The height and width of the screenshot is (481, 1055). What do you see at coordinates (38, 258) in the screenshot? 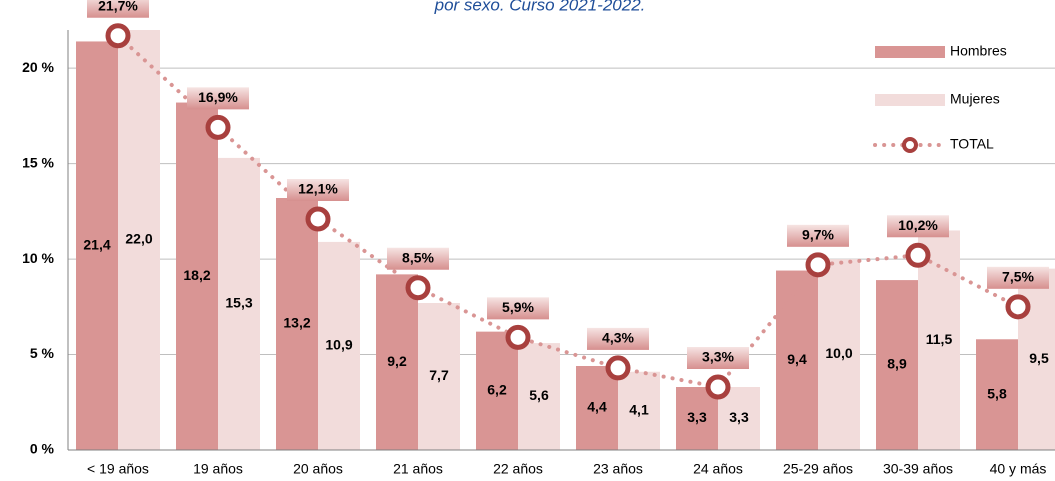
I see `y-tick-label: 10 %` at bounding box center [38, 258].